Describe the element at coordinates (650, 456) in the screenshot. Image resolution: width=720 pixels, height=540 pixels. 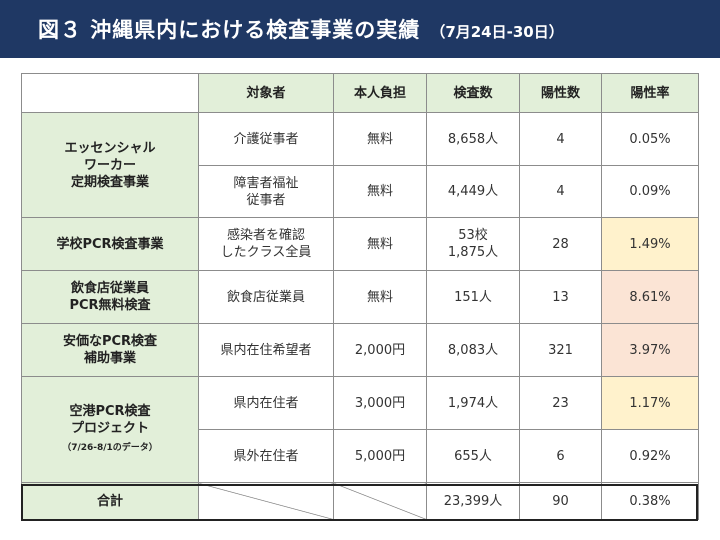
I see `rate-cell: 0.92%` at that location.